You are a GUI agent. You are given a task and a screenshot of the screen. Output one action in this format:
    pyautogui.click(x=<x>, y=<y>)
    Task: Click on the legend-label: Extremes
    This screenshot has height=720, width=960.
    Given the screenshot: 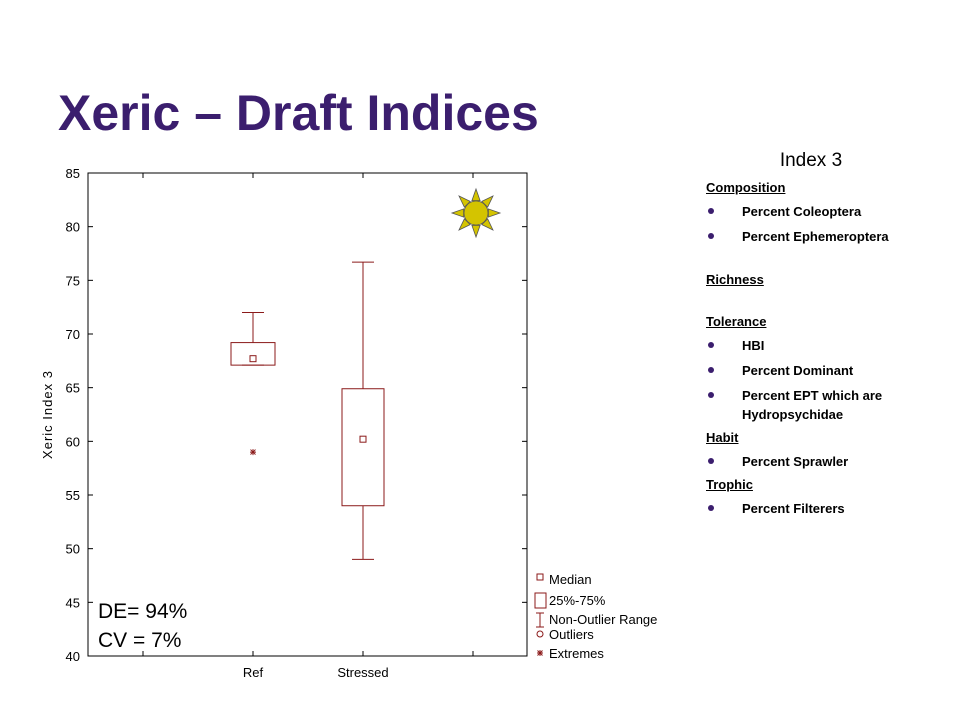 What is the action you would take?
    pyautogui.click(x=576, y=653)
    